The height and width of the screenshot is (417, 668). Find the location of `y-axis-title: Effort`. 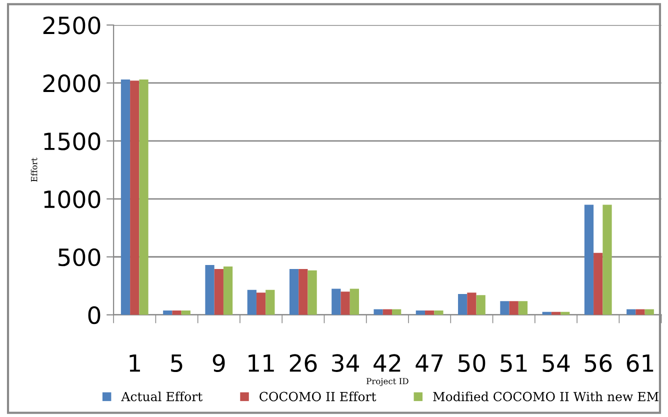

y-axis-title: Effort is located at coordinates (34, 170).